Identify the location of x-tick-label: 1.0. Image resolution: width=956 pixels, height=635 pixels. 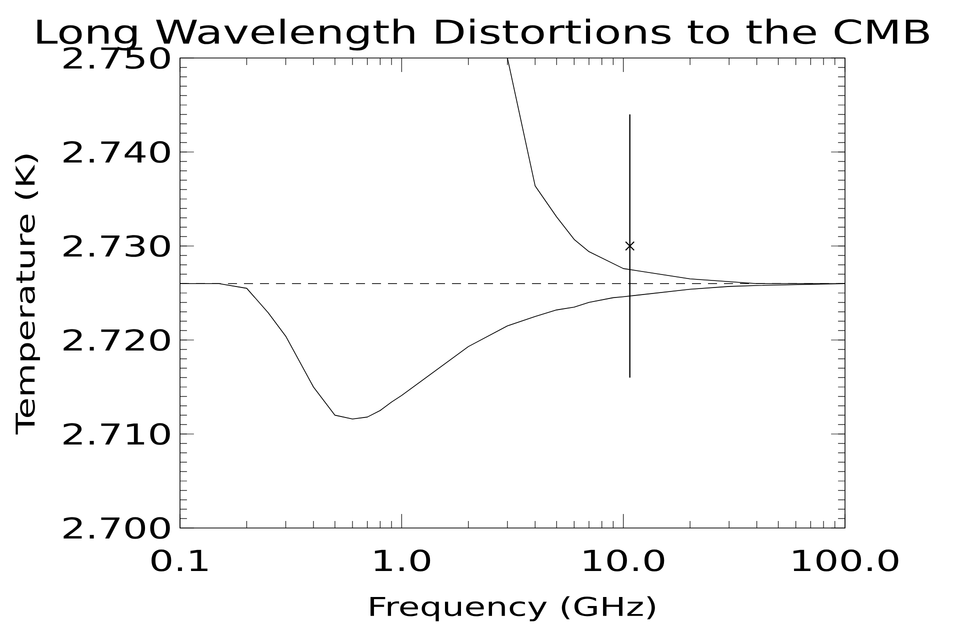
(402, 561).